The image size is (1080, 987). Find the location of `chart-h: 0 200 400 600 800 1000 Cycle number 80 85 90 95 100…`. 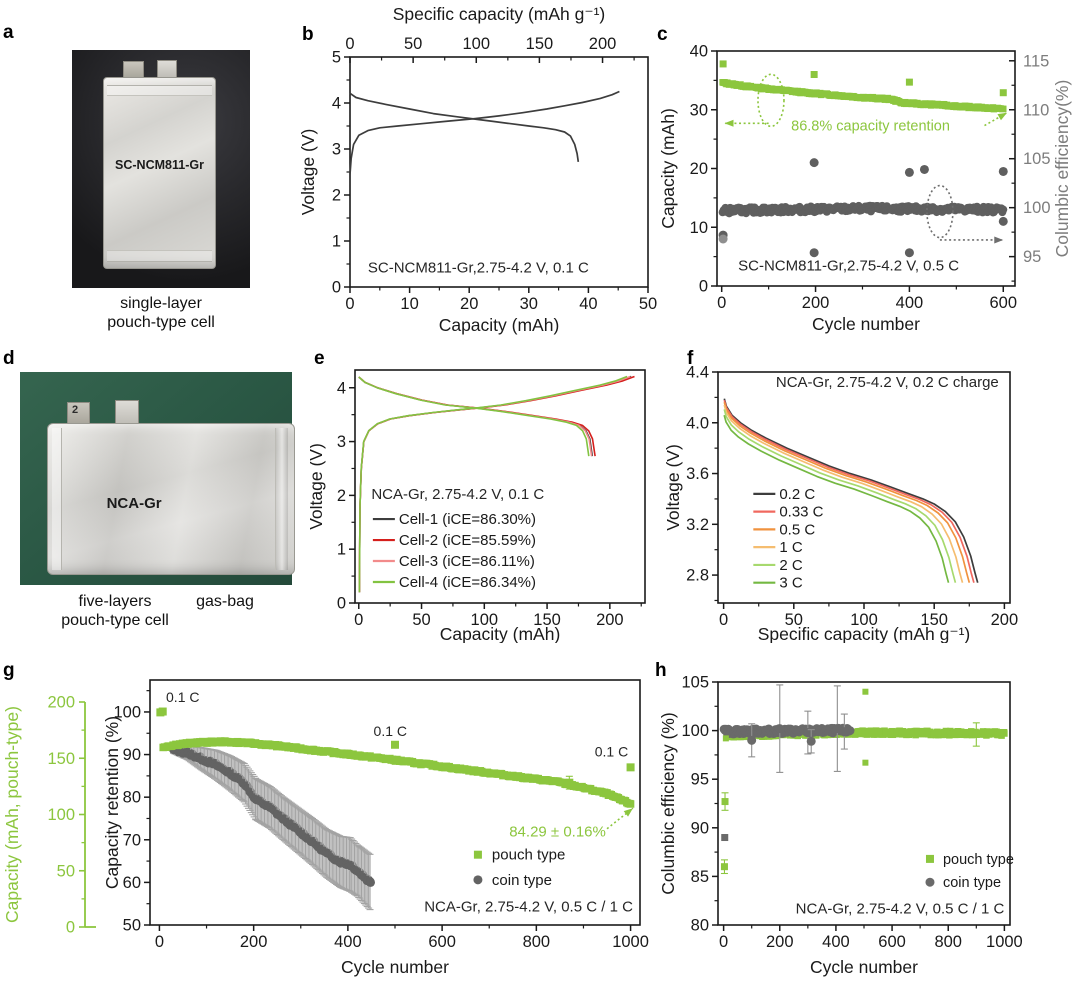

chart-h: 0 200 400 600 800 1000 Cycle number 80 85 90 95 100… is located at coordinates (841, 826).